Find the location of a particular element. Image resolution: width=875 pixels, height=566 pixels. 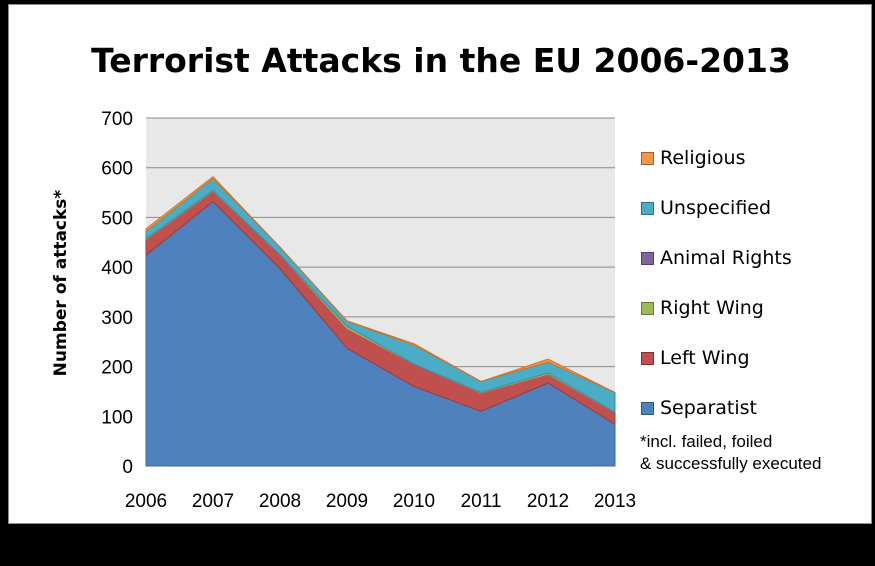

legend-item-religious: Religious is located at coordinates (756, 158).